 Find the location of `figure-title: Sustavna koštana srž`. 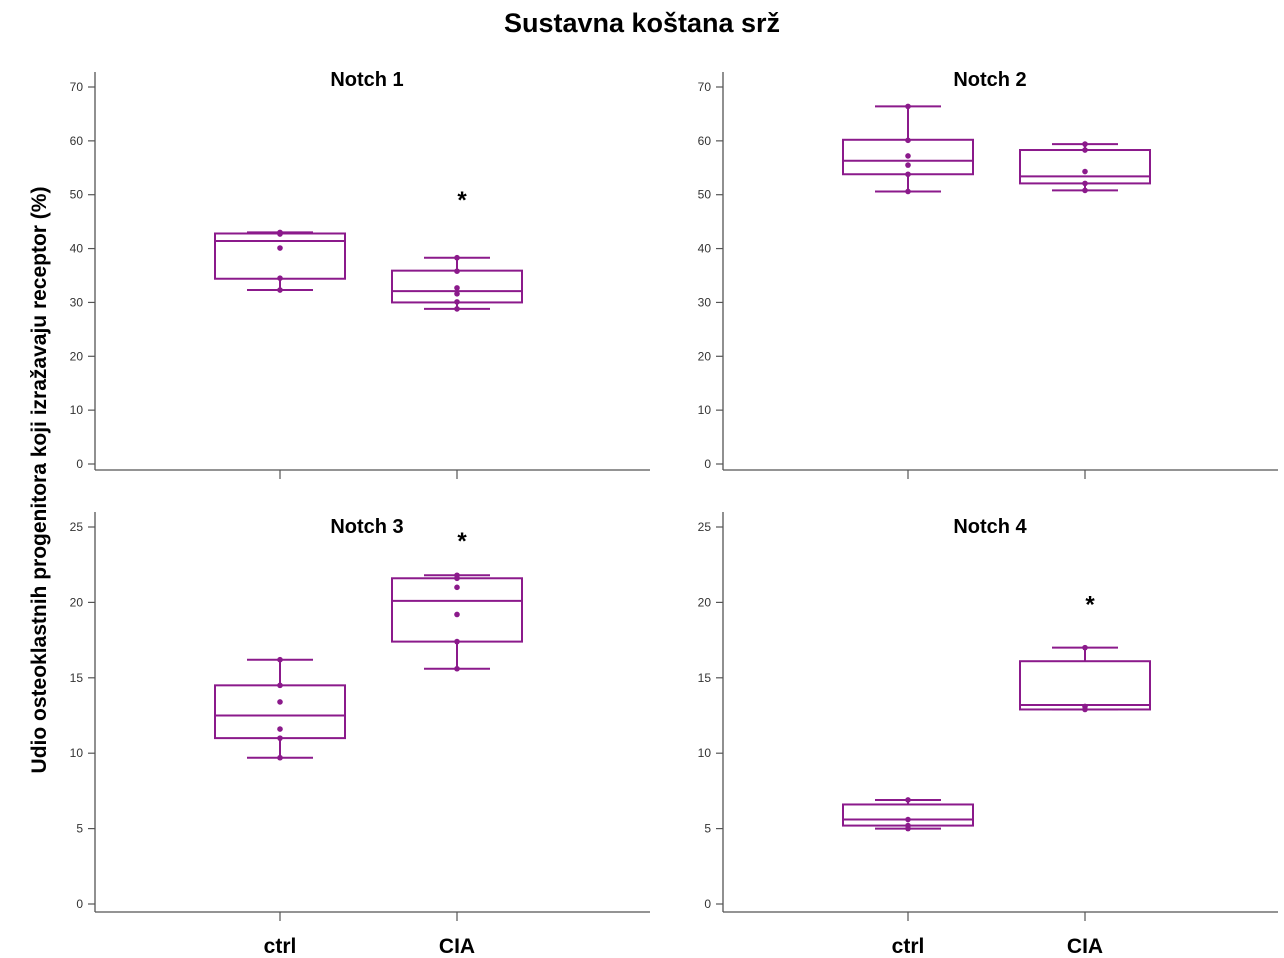

figure-title: Sustavna koštana srž is located at coordinates (642, 23).